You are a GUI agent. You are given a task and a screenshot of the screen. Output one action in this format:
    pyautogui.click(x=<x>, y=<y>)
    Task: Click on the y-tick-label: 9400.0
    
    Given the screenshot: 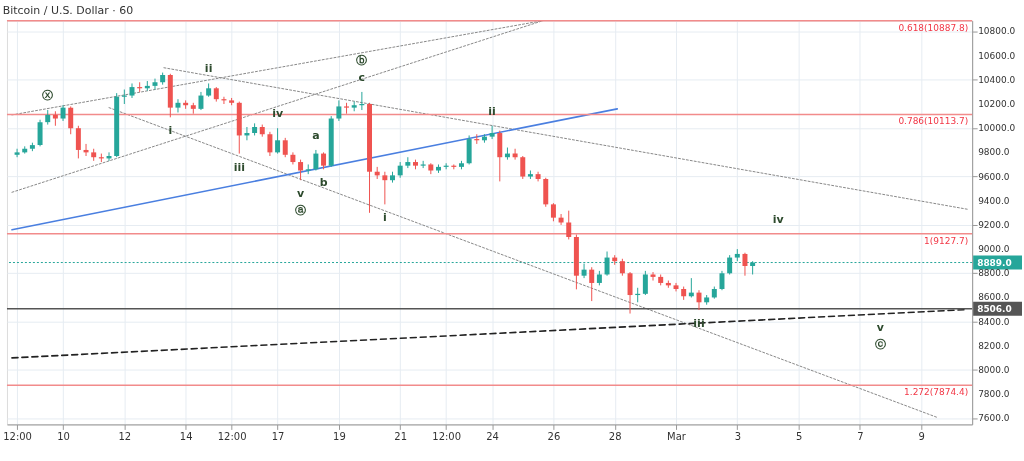 What is the action you would take?
    pyautogui.click(x=994, y=200)
    